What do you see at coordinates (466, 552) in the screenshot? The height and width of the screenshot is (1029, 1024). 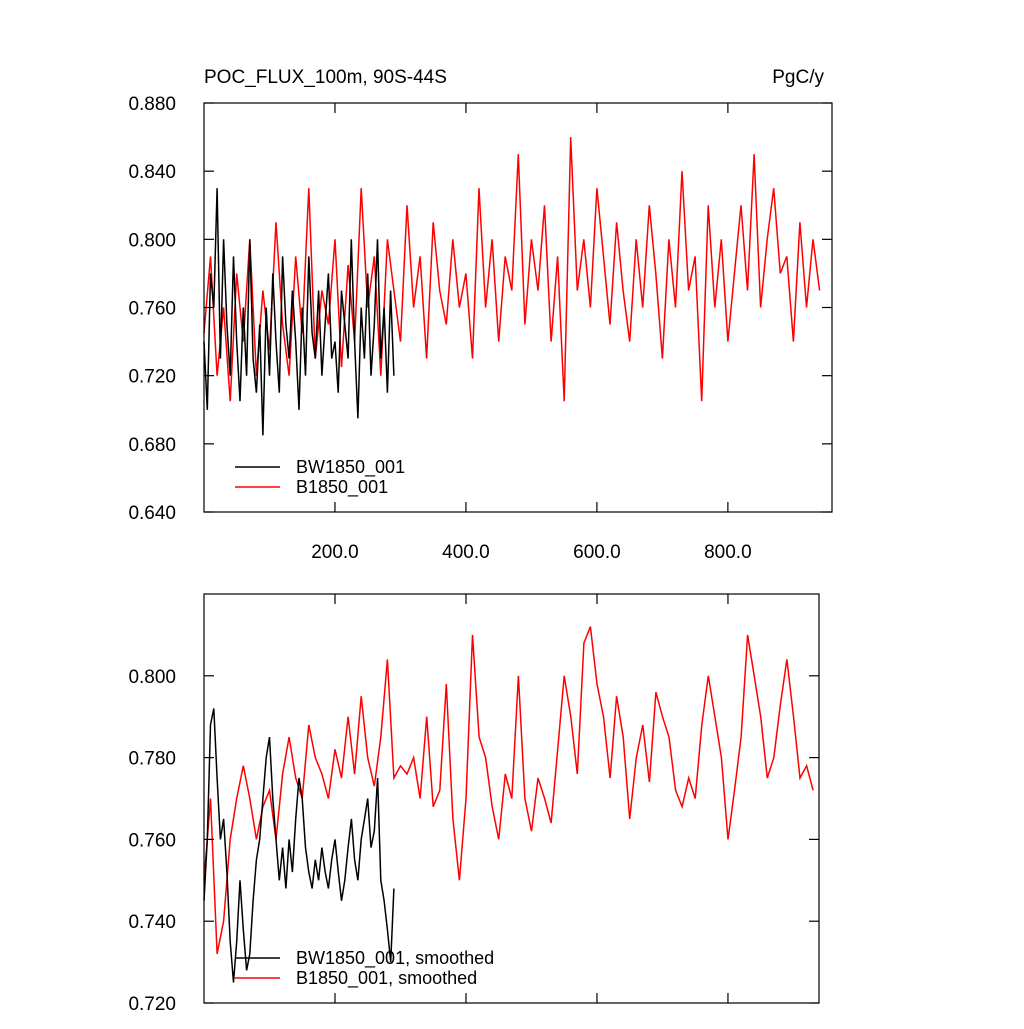 I see `x-tick-label: 400.0` at bounding box center [466, 552].